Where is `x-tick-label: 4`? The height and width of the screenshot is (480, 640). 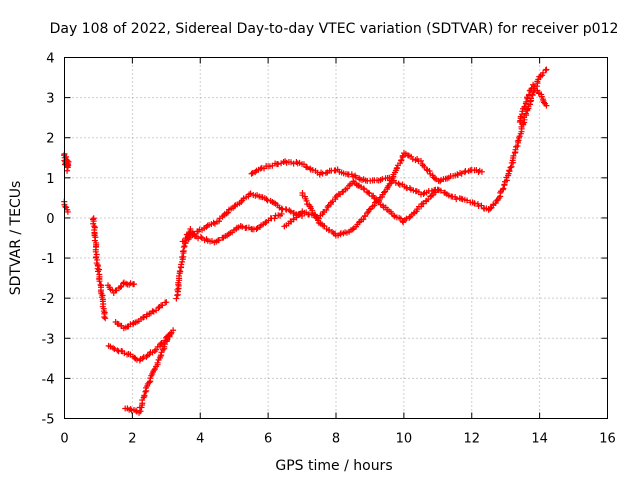 x-tick-label: 4 is located at coordinates (200, 439).